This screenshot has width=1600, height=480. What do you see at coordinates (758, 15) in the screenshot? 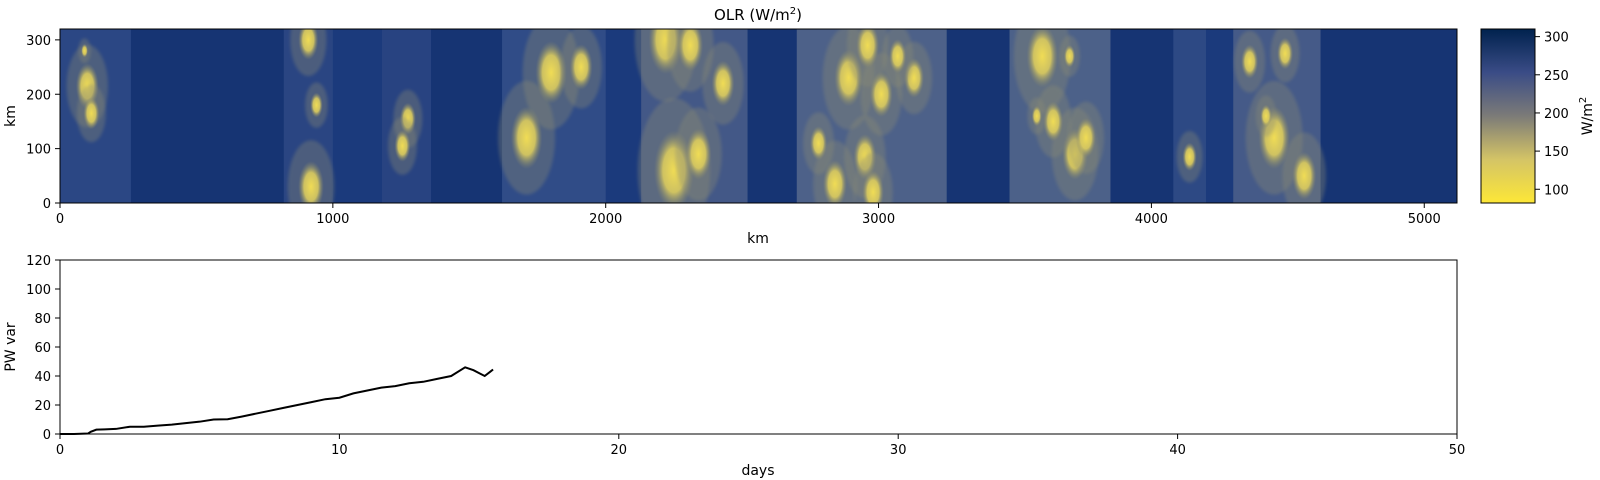
I see `olr-title: OLR (W/m2)` at bounding box center [758, 15].